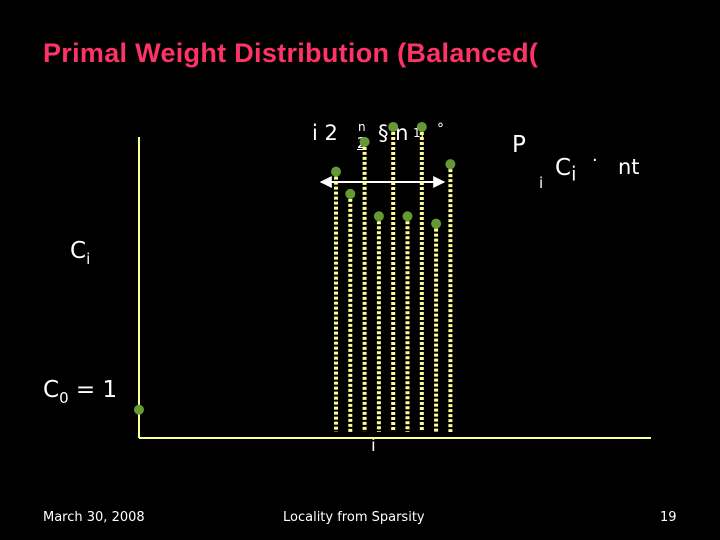 This screenshot has height=540, width=720. I want to click on sum-index: i, so click(541, 183).